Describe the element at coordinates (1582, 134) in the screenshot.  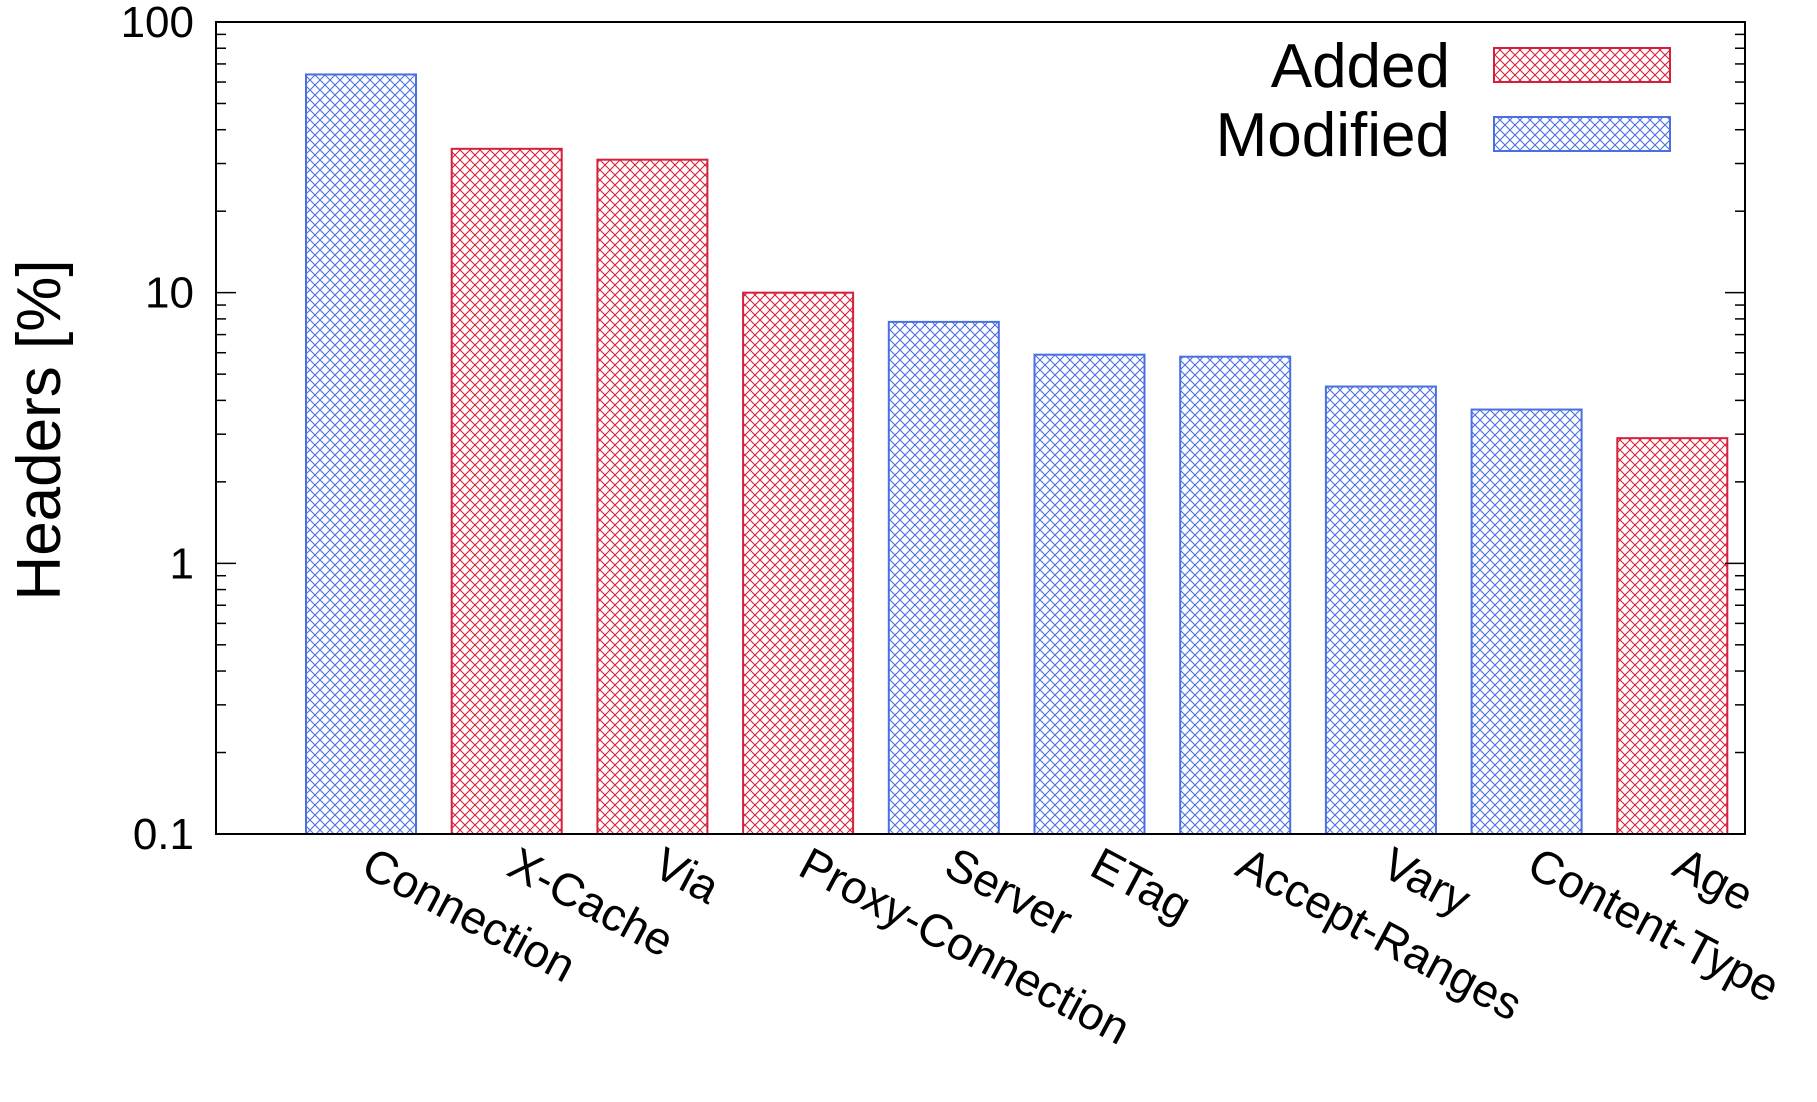
I see `legend-swatch-modified` at that location.